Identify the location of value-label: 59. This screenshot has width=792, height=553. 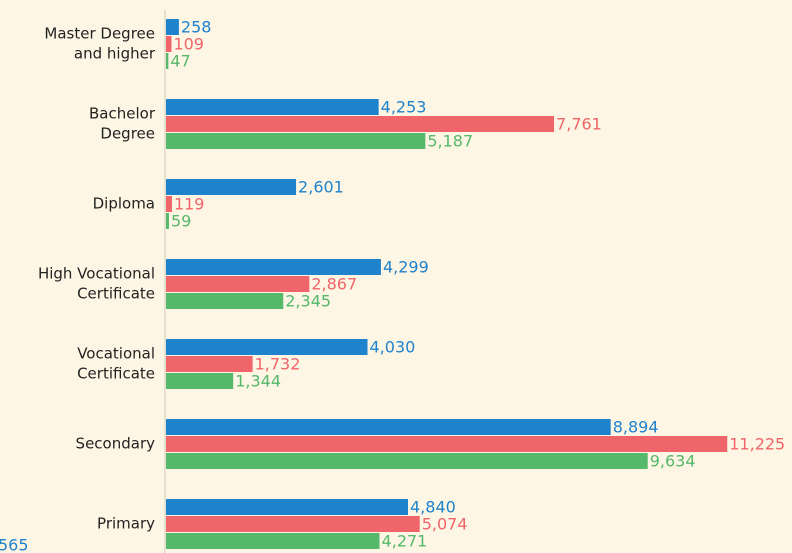
(181, 221).